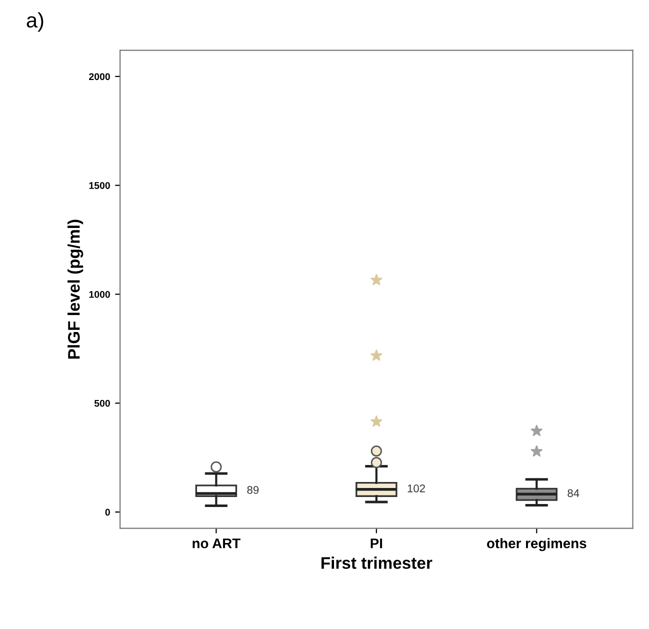 Image resolution: width=649 pixels, height=629 pixels. What do you see at coordinates (377, 562) in the screenshot?
I see `x-axis-title: First trimester` at bounding box center [377, 562].